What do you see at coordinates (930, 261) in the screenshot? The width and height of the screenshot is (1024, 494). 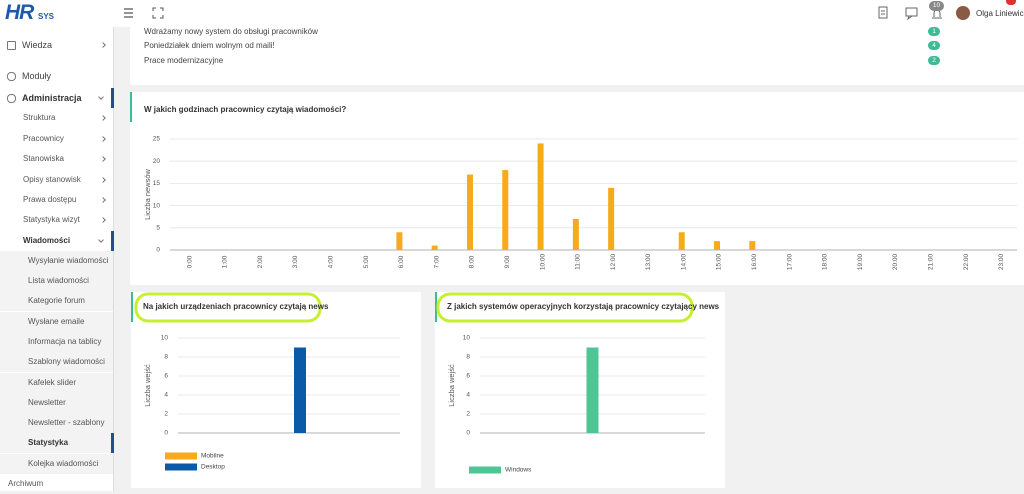 I see `x-tick-label: 21:00` at bounding box center [930, 261].